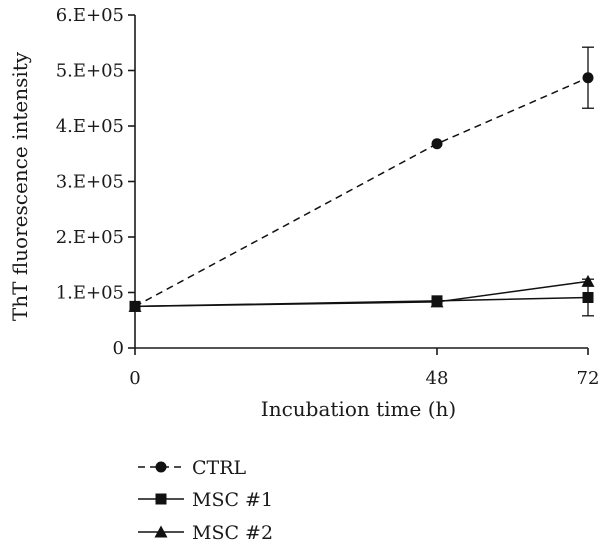 The width and height of the screenshot is (600, 549). I want to click on x-tick-label: 72, so click(588, 378).